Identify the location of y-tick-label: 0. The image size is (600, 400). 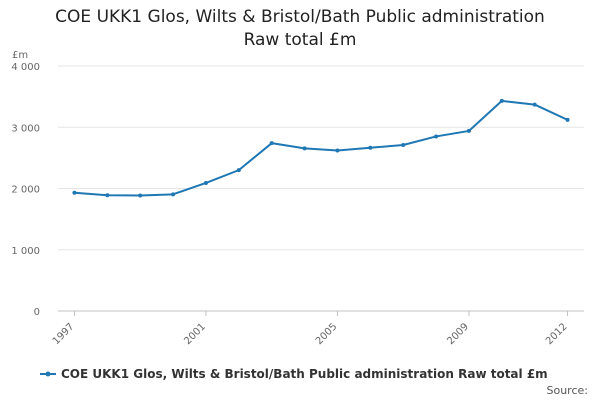
(37, 312).